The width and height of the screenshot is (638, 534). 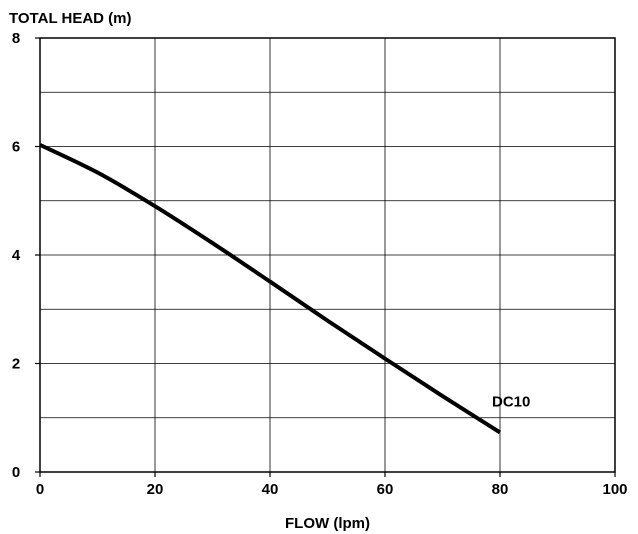 What do you see at coordinates (16, 255) in the screenshot?
I see `y-tick-label: 4` at bounding box center [16, 255].